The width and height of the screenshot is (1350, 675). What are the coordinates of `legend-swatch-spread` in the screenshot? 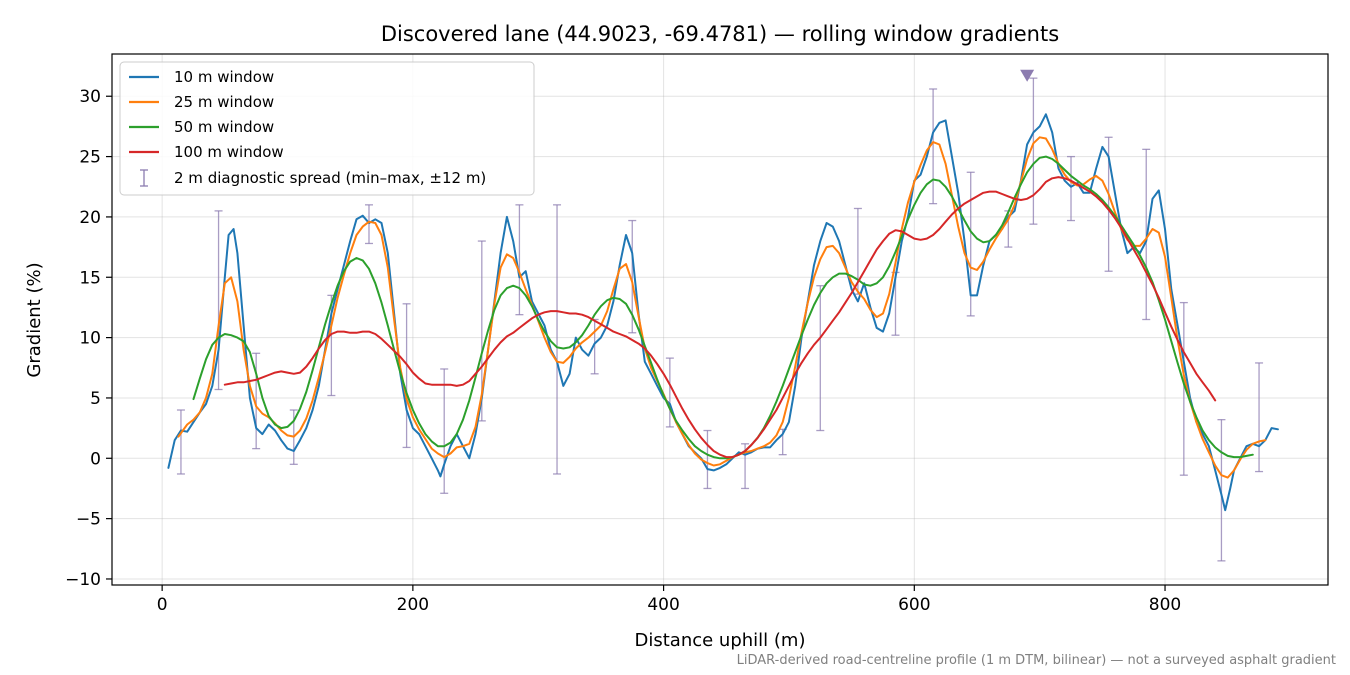 It's located at (144, 178).